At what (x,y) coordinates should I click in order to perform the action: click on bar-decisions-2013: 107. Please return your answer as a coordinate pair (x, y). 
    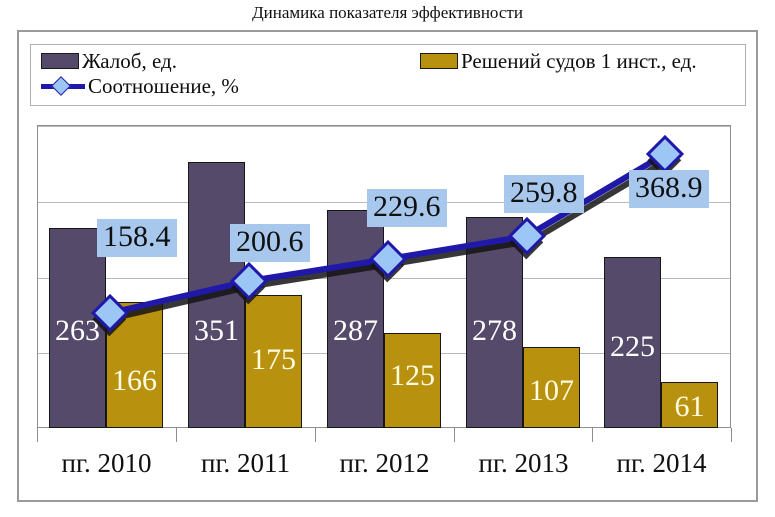
    Looking at the image, I should click on (551, 387).